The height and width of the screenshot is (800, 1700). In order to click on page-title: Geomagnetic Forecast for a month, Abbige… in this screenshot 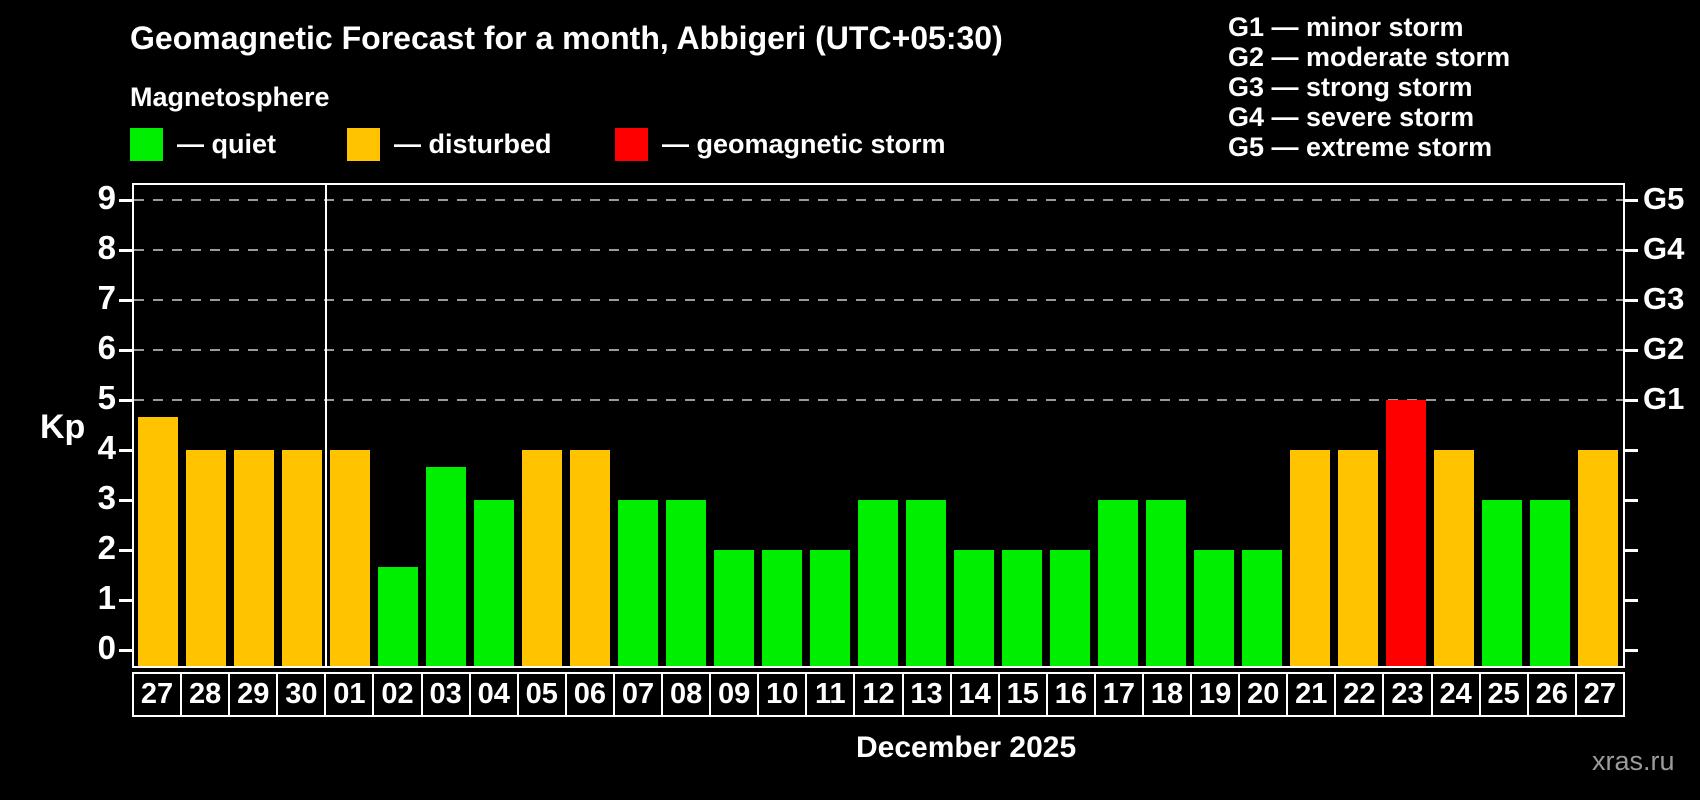, I will do `click(566, 38)`.